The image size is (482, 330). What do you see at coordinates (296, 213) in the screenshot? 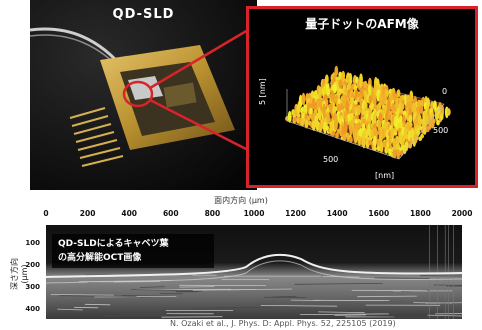
I see `oct-x-tick-label: 1200` at bounding box center [296, 213].